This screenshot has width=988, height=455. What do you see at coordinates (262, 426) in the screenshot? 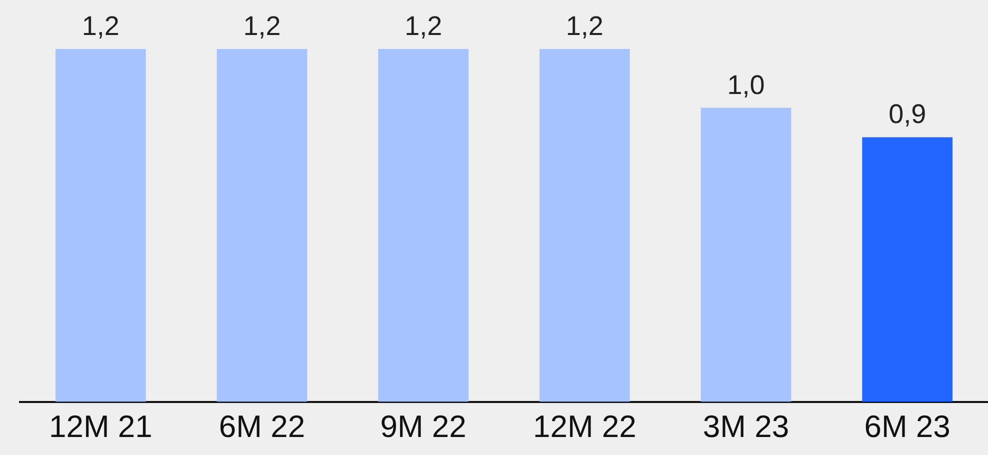
I see `x-tick-label: 6M 22` at bounding box center [262, 426].